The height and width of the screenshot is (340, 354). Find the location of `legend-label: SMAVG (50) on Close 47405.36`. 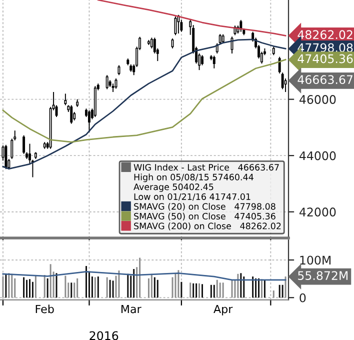

legend-label: SMAVG (50) on Close 47405.36 is located at coordinates (205, 216).